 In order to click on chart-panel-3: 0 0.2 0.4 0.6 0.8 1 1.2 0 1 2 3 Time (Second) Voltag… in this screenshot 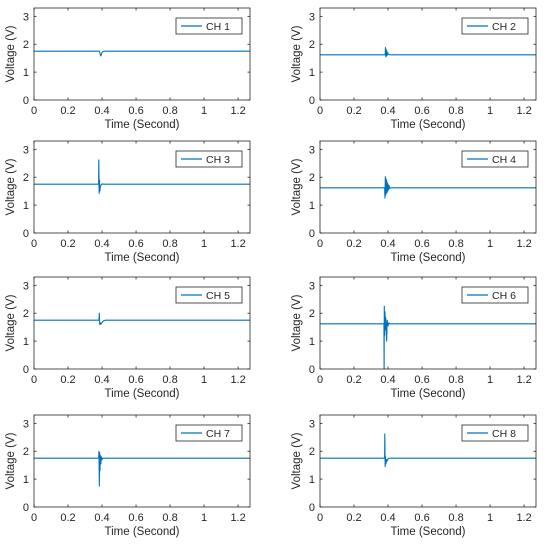, I will do `click(128, 202)`.